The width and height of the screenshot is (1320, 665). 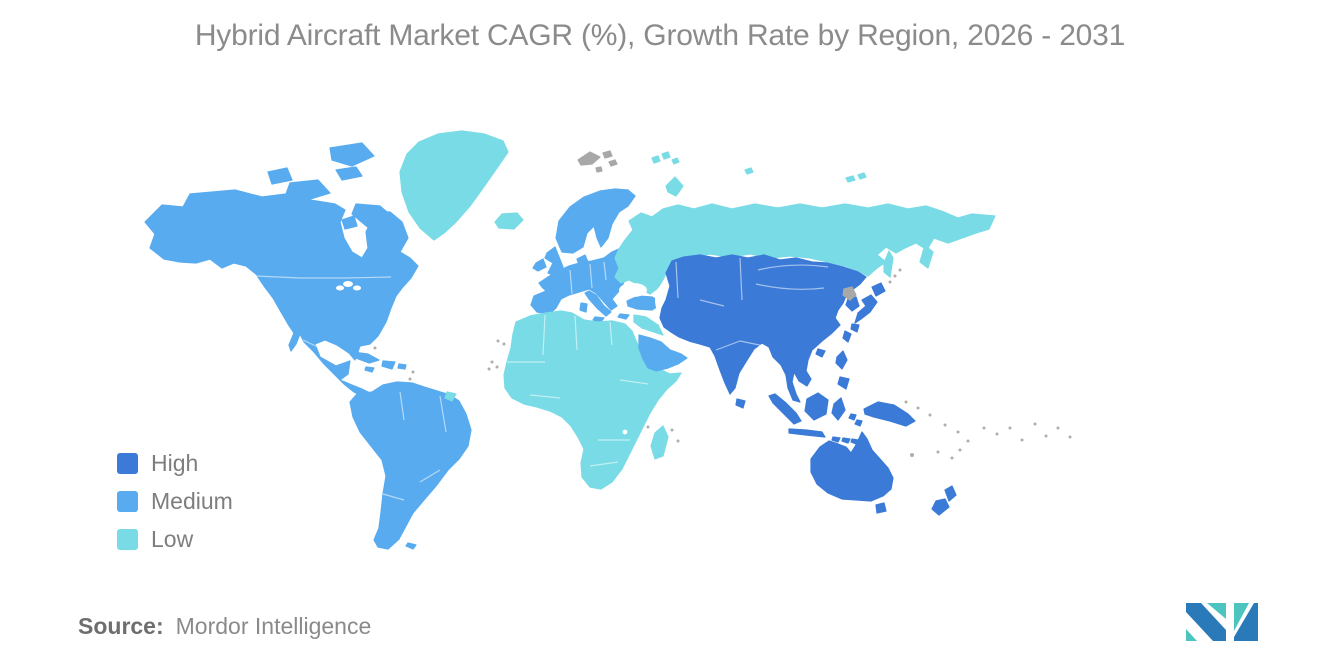 I want to click on logo-m-teal-bottom-left, so click(x=1191, y=635).